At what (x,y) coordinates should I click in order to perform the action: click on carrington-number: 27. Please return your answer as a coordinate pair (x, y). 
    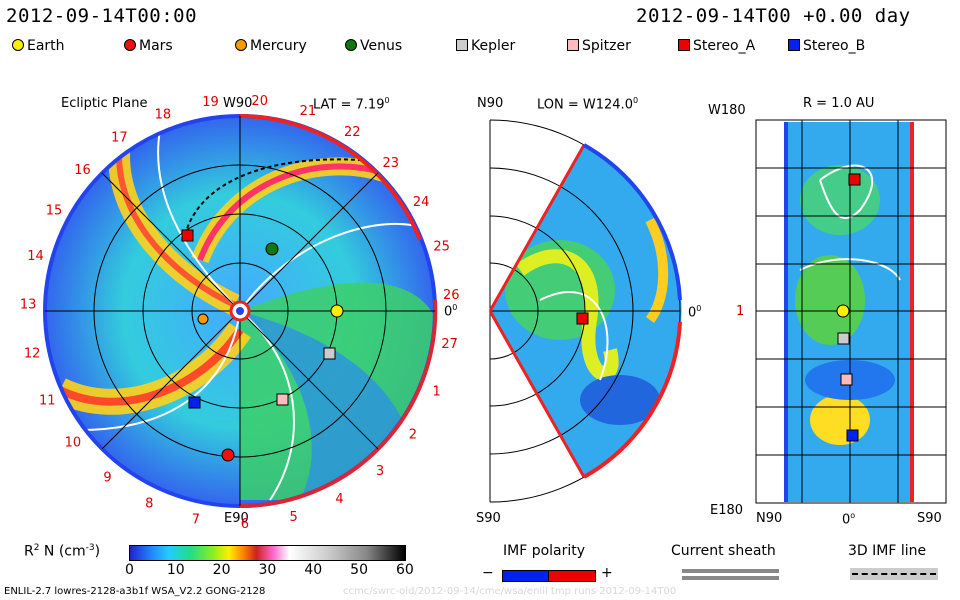
    Looking at the image, I should click on (449, 344).